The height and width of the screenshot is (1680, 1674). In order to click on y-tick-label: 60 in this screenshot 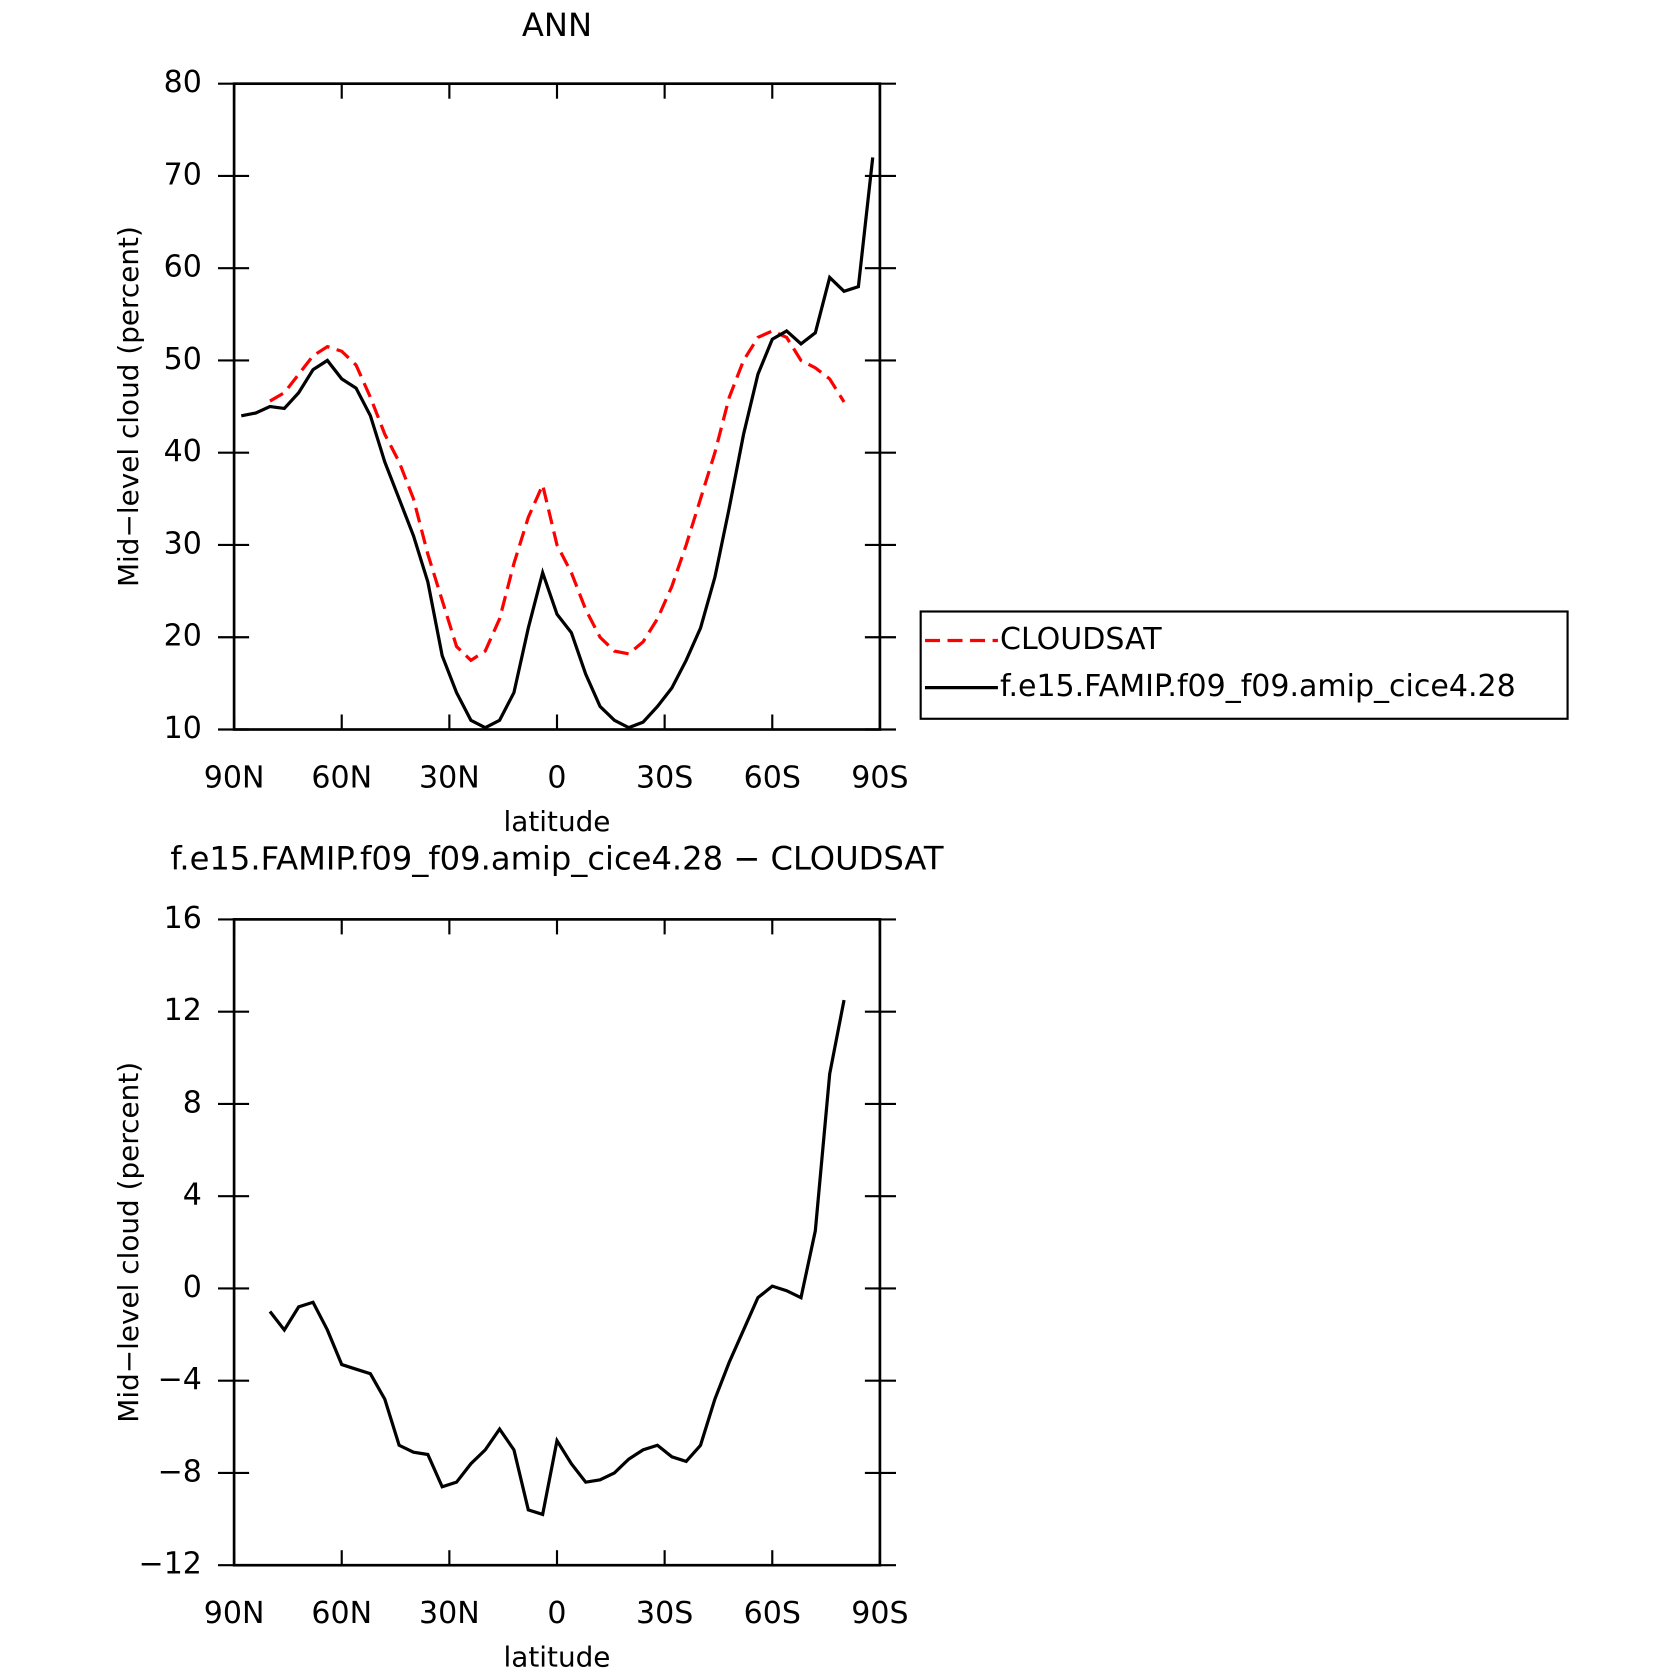, I will do `click(183, 267)`.